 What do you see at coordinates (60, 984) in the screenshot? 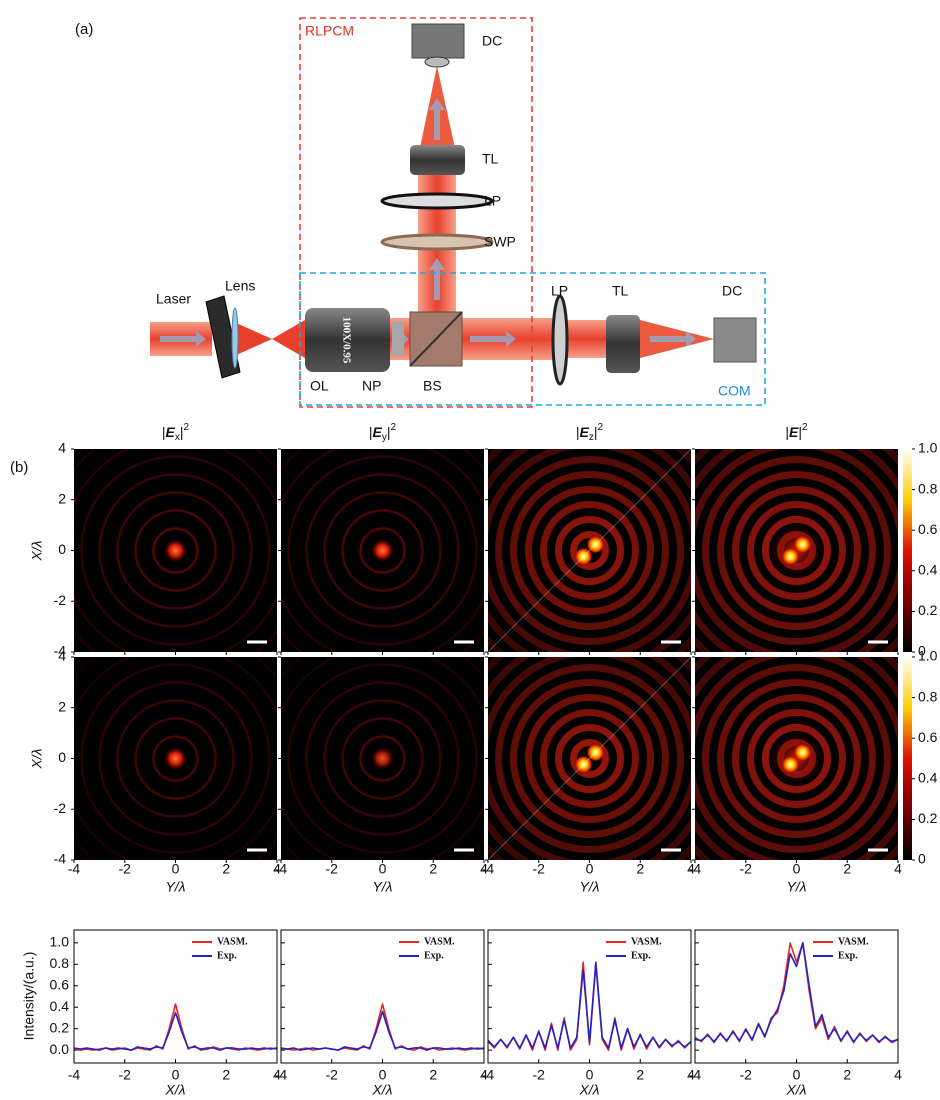
I see `y-tick-label: 0.6` at bounding box center [60, 984].